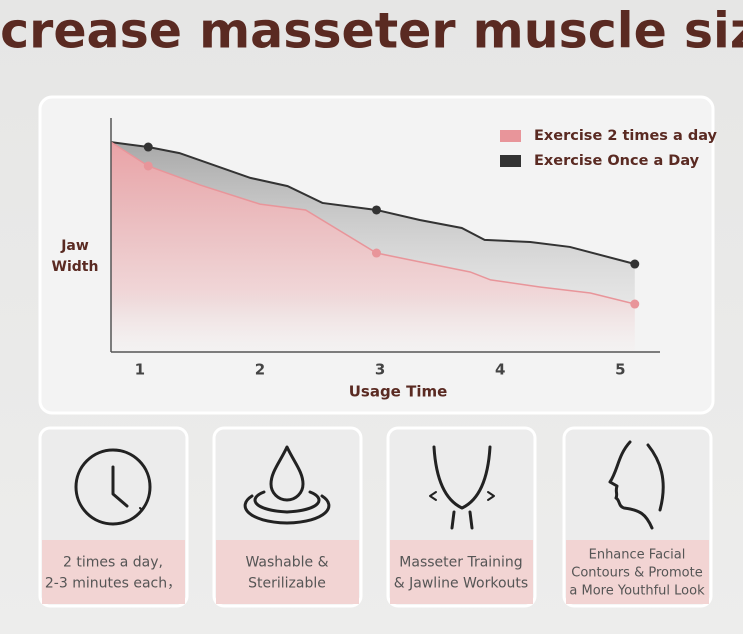  I want to click on feature-text: Washable &, so click(286, 563).